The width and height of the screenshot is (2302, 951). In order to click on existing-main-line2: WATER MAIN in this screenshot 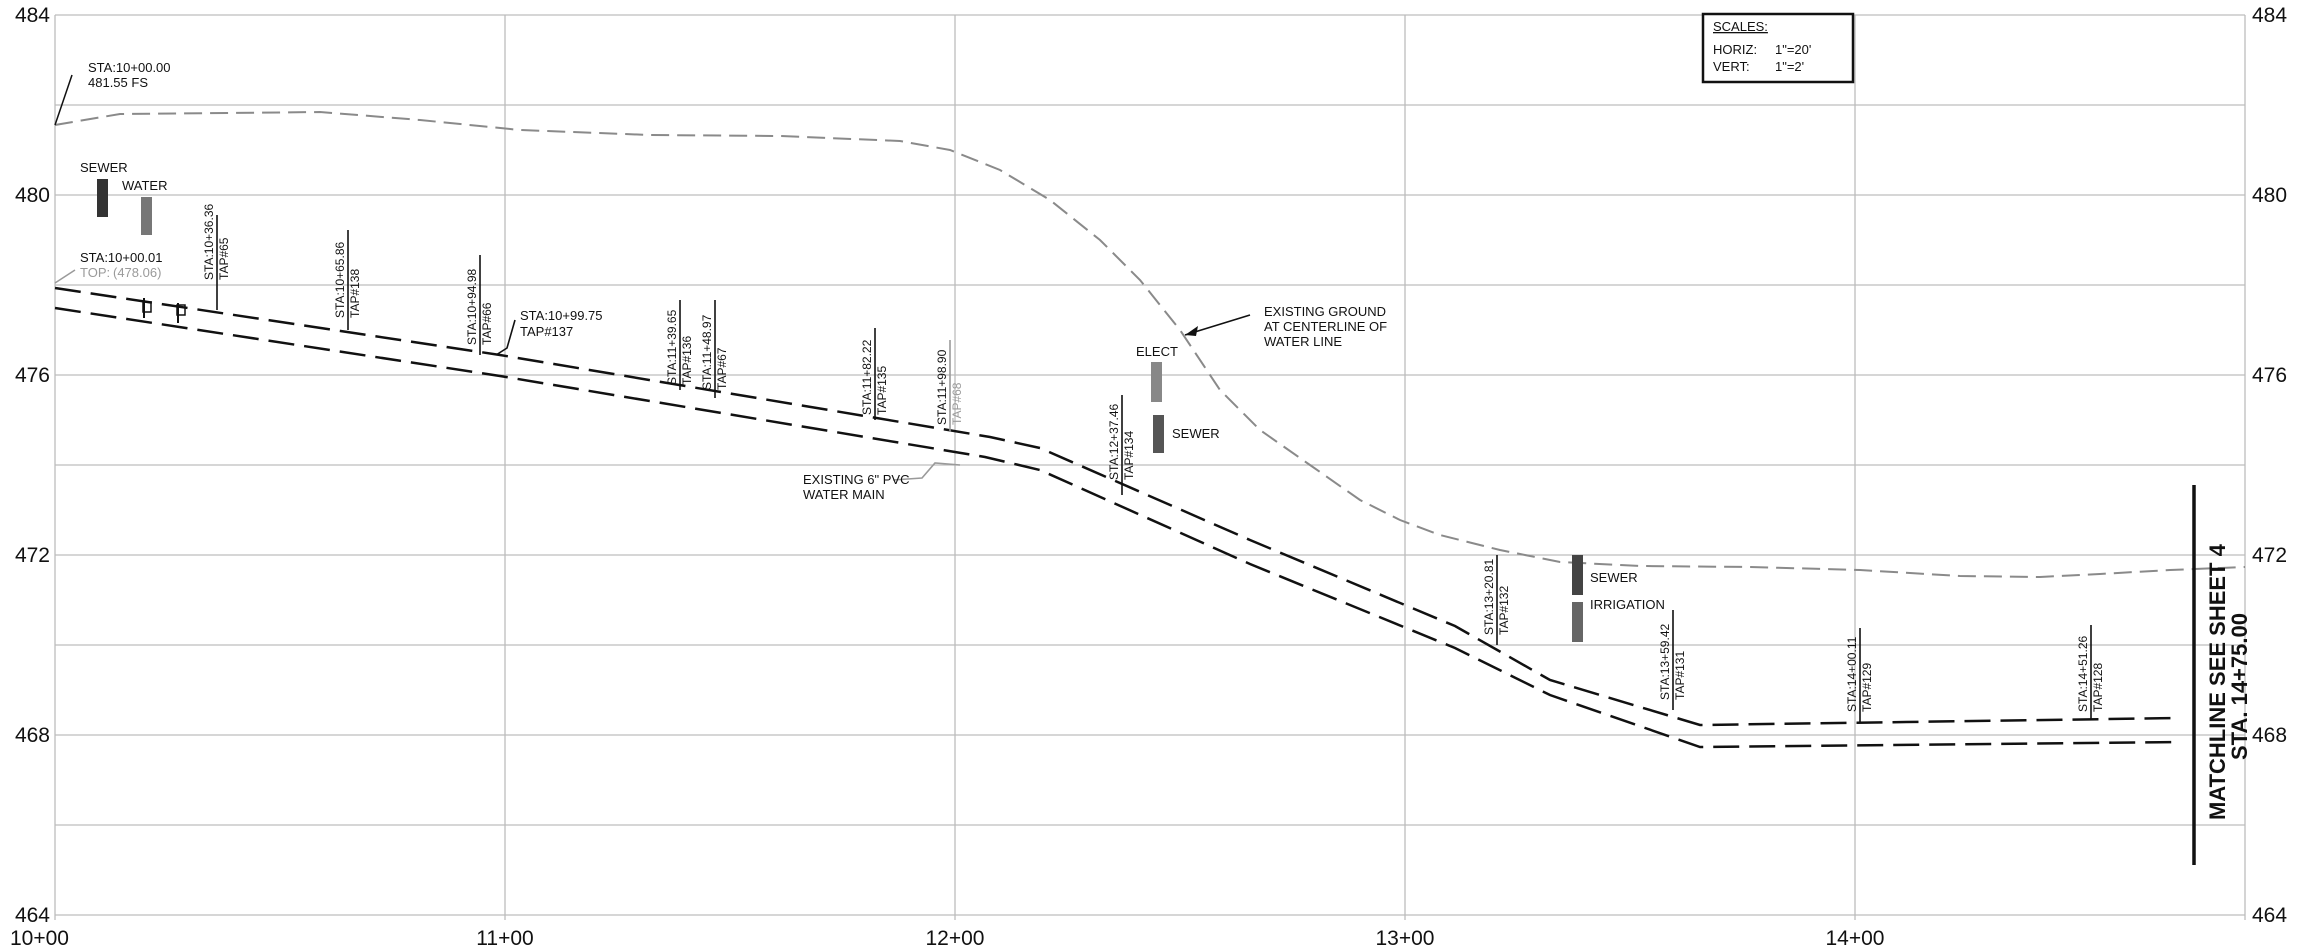, I will do `click(844, 494)`.